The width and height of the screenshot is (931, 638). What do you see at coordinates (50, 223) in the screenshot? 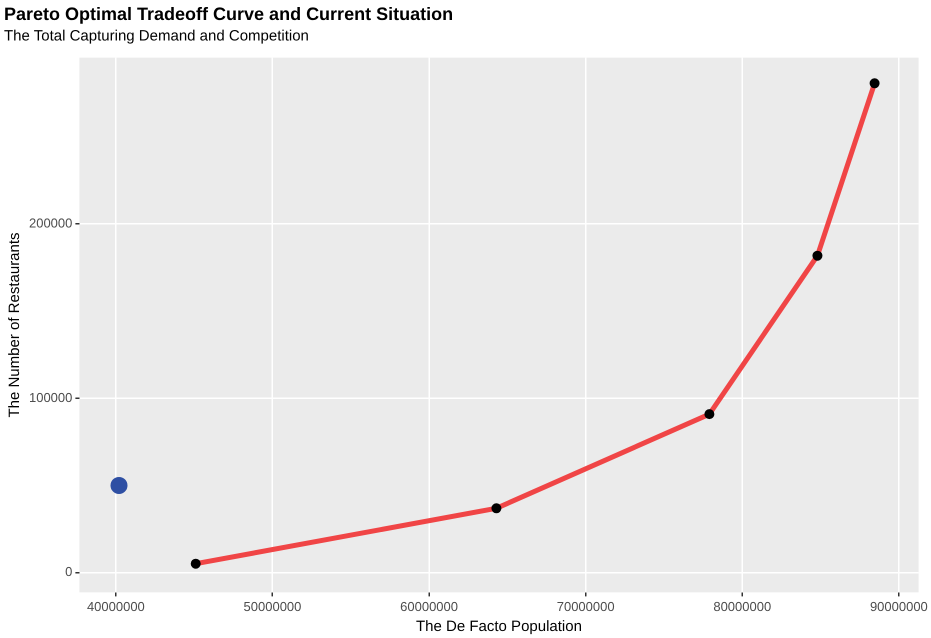
I see `y-tick-label: 200000` at bounding box center [50, 223].